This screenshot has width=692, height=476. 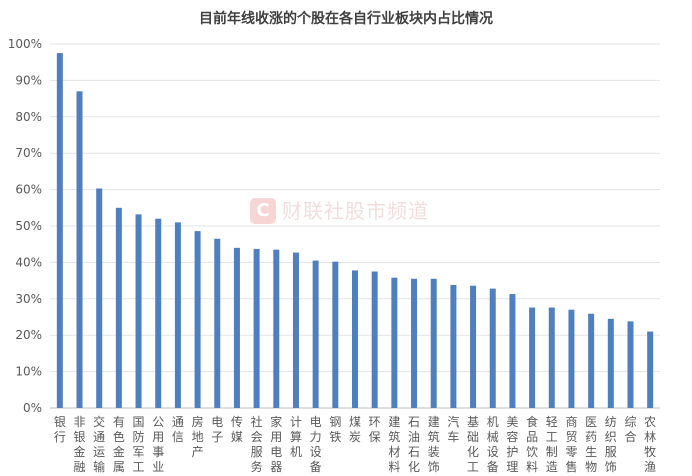 I want to click on y-axis-tick-labels: 0% 10% 20% 30% 40% 50% 60% 70% 80% 90% 100%, so click(x=25, y=226).